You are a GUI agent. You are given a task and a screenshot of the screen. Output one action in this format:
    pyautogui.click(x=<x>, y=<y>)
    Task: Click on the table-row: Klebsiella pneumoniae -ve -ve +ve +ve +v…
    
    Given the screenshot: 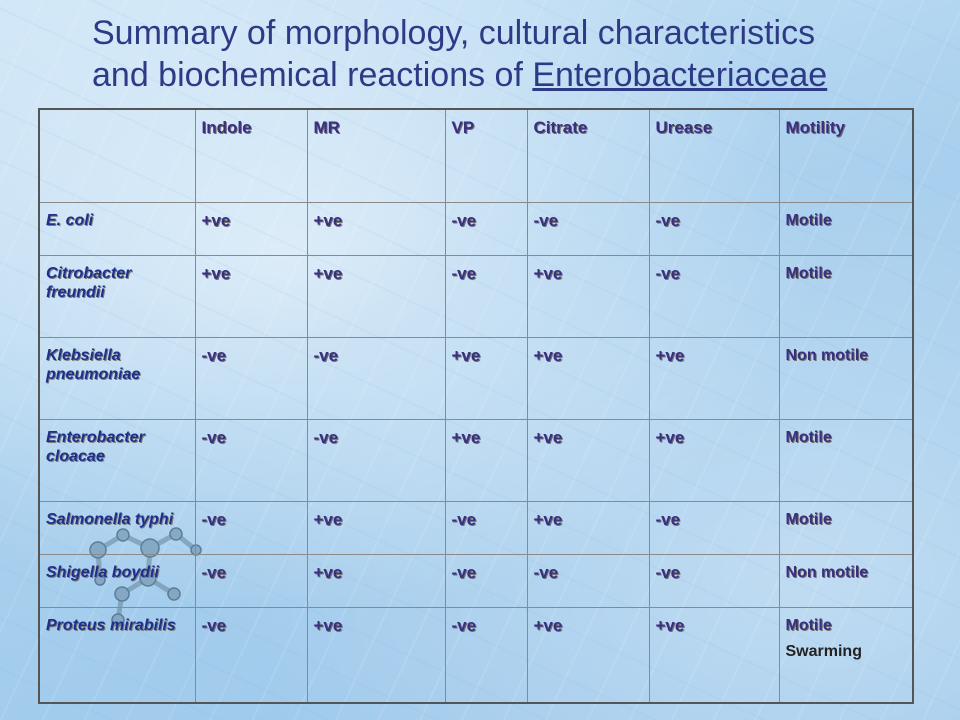 What is the action you would take?
    pyautogui.click(x=476, y=378)
    